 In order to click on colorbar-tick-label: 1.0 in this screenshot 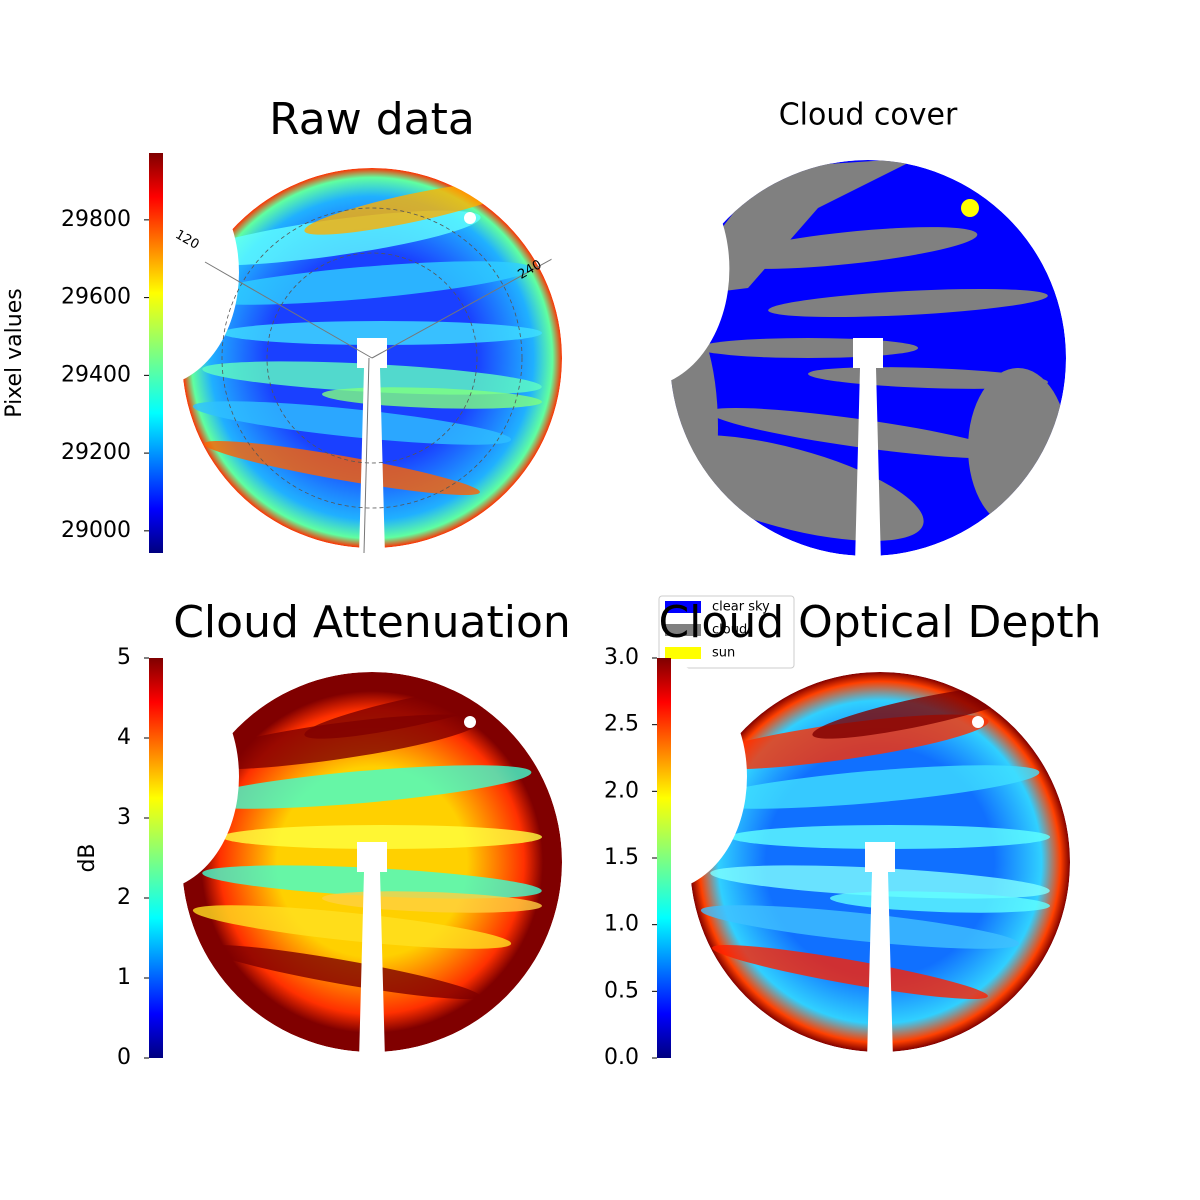, I will do `click(621, 924)`.